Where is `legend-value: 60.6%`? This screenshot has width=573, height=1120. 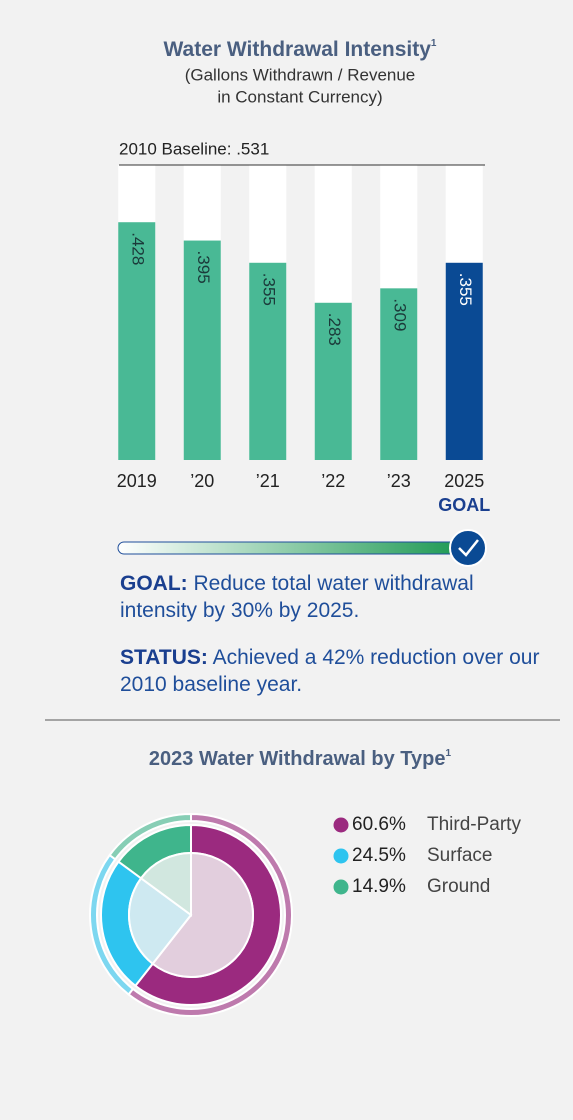
legend-value: 60.6% is located at coordinates (379, 824).